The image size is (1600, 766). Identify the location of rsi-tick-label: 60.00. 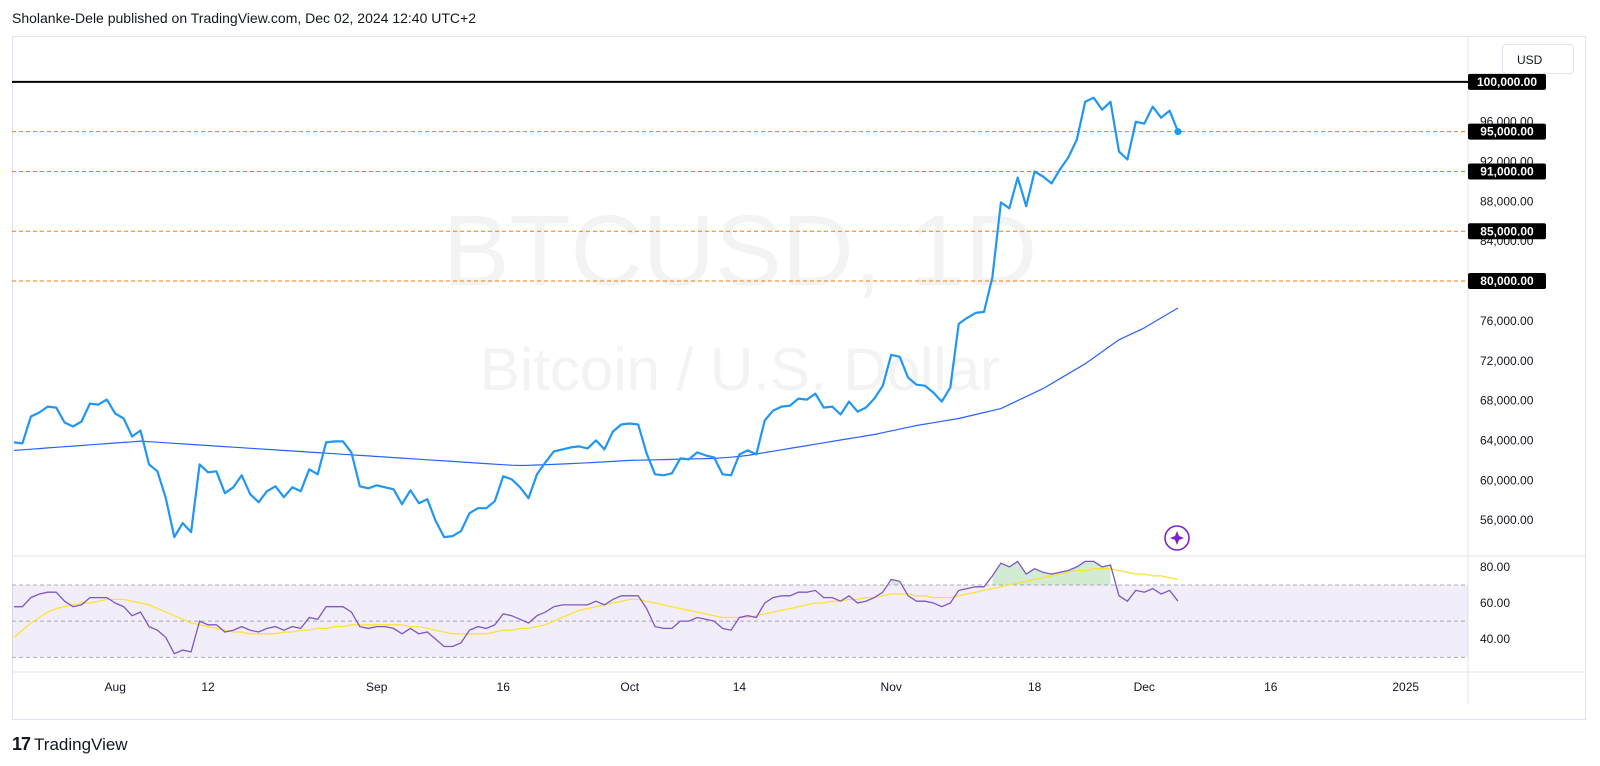
(1495, 603).